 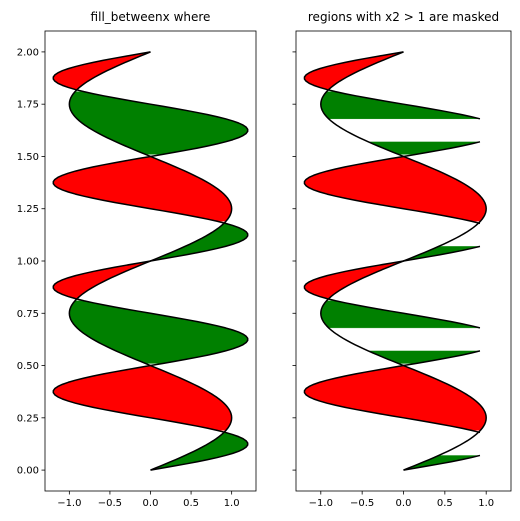 What do you see at coordinates (28, 209) in the screenshot?
I see `y-tick-label: 1.25` at bounding box center [28, 209].